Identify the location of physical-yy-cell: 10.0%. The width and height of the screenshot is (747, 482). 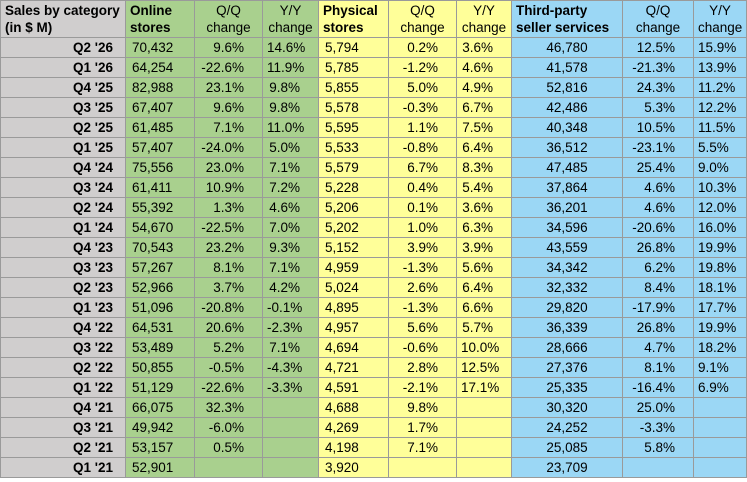
(484, 347).